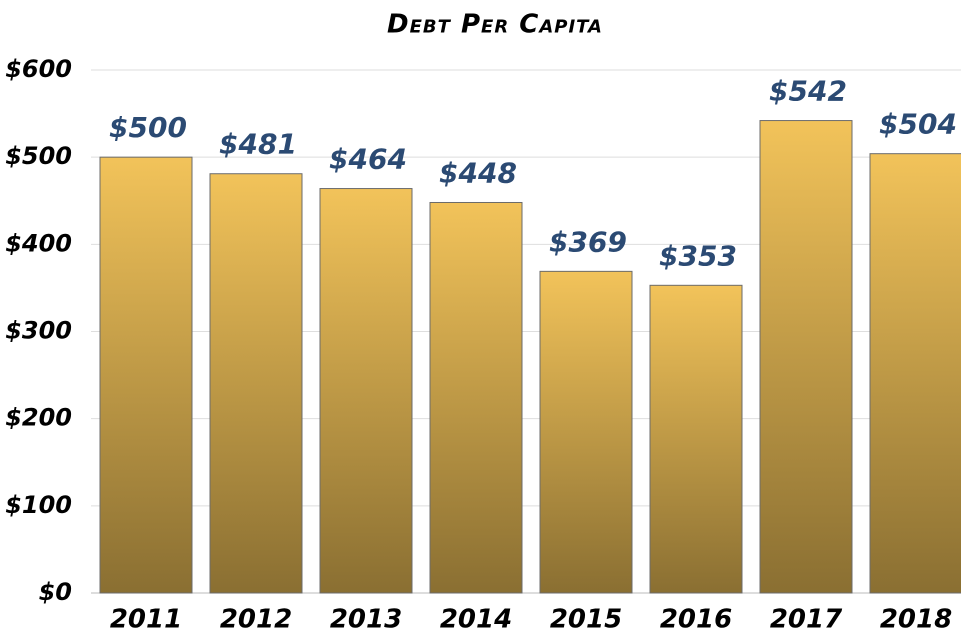 This screenshot has width=961, height=637. What do you see at coordinates (38, 156) in the screenshot?
I see `y-tick-label: $500` at bounding box center [38, 156].